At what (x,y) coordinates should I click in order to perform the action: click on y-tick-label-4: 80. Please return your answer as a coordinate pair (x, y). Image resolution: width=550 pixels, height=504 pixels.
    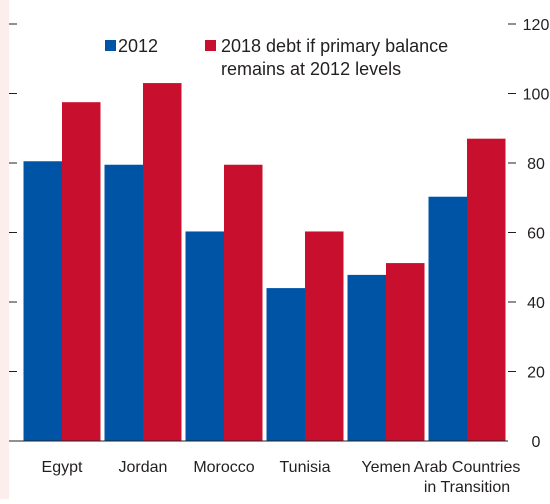
    Looking at the image, I should click on (536, 164).